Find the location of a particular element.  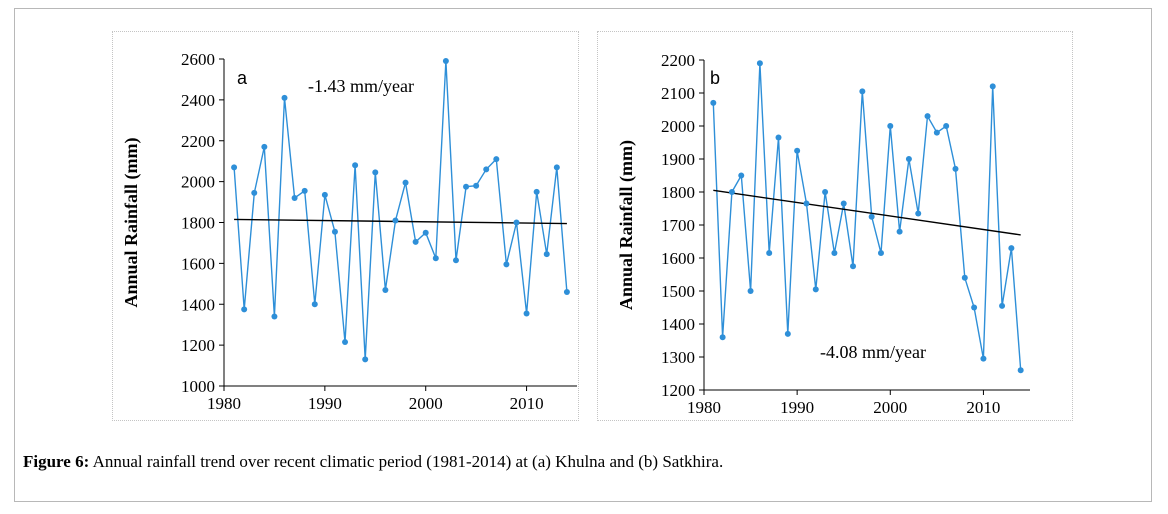

y-tick-label: 1000 is located at coordinates (198, 386).